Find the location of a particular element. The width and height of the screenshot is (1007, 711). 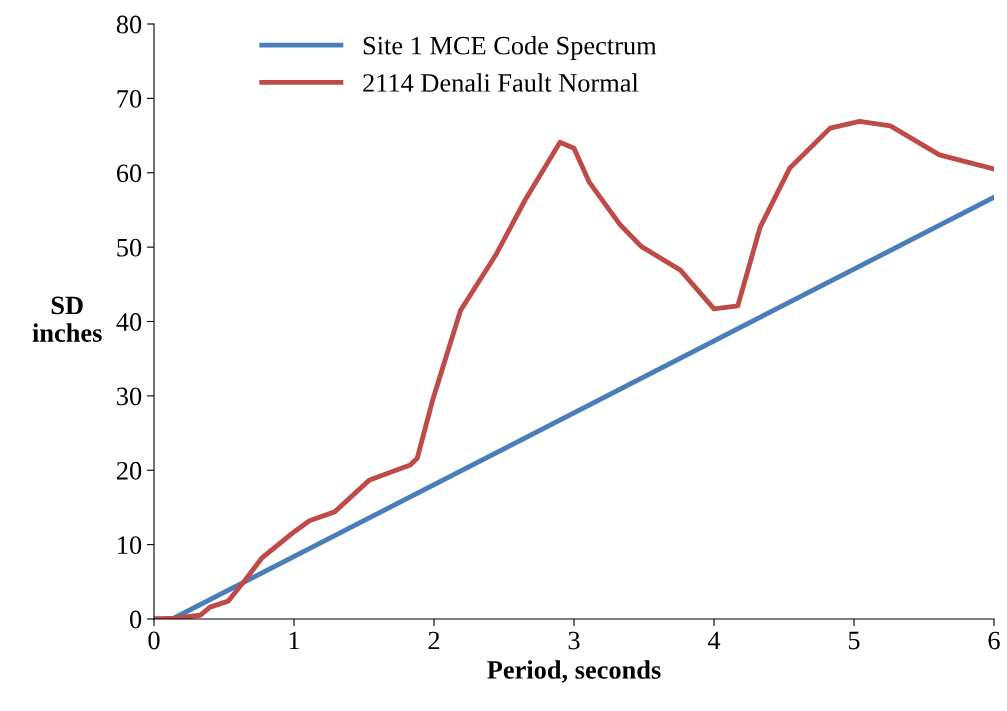

legend-label: Site 1 MCE Code Spectrum is located at coordinates (510, 48).